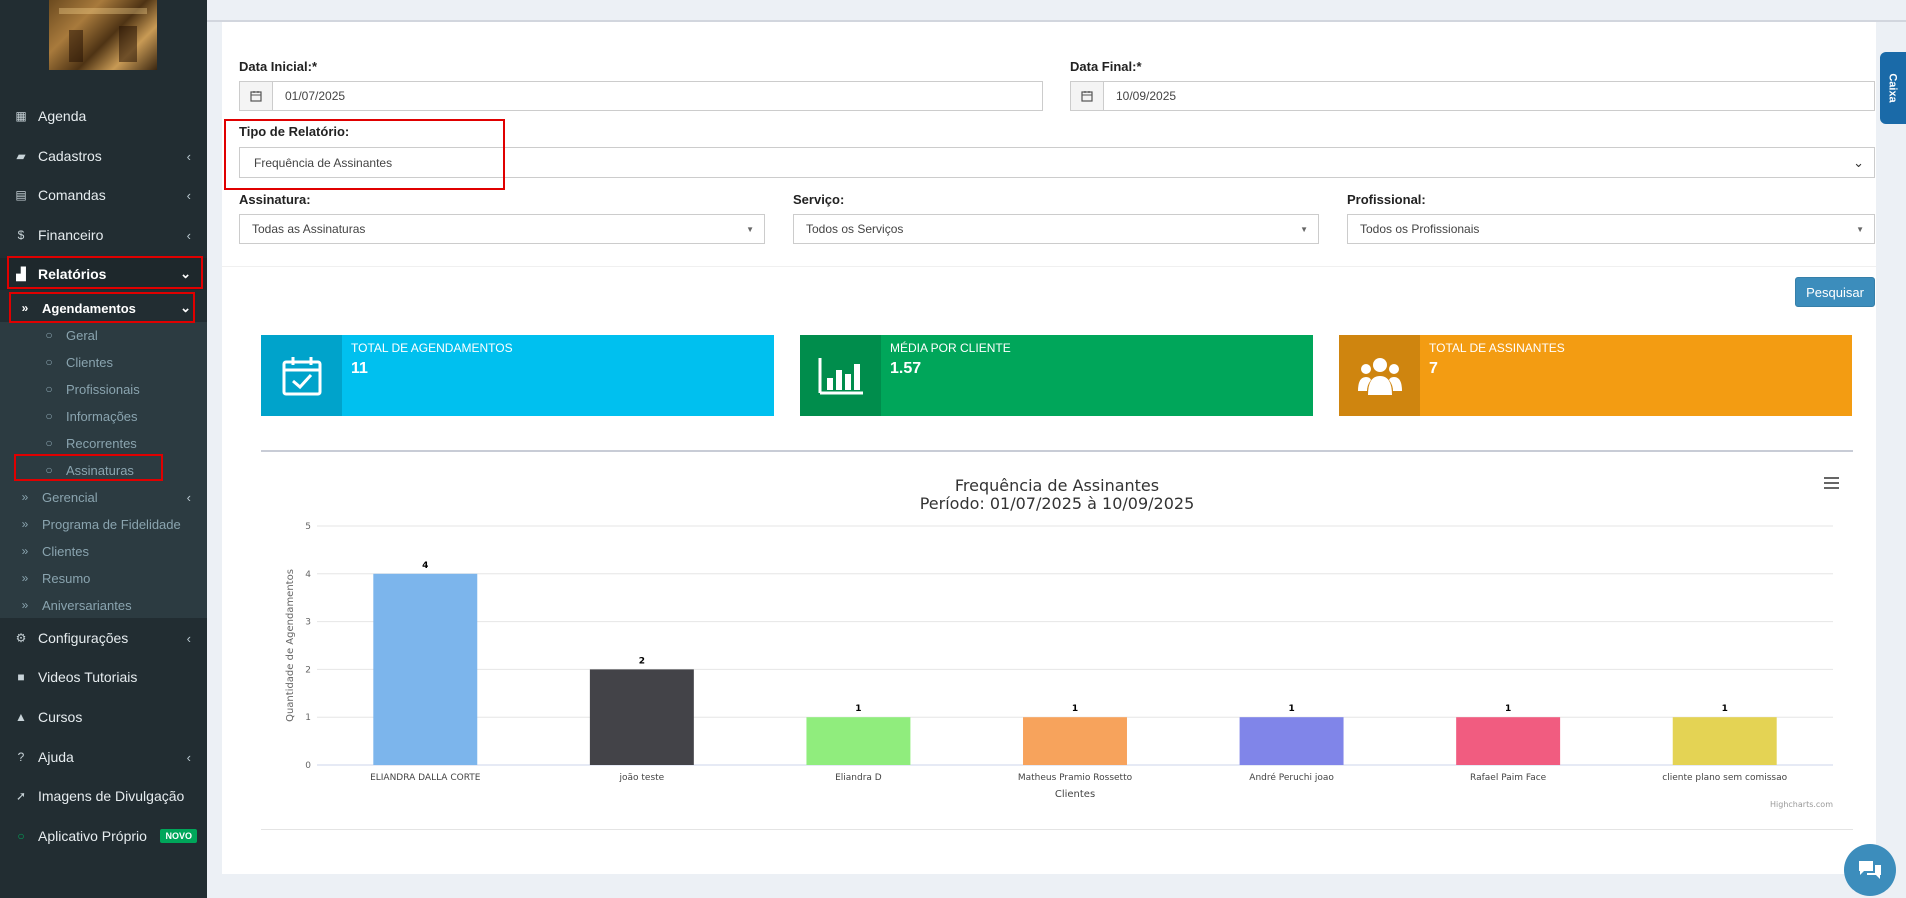  Describe the element at coordinates (290, 645) in the screenshot. I see `y-axis-label: Quantidade de Agendamentos` at that location.